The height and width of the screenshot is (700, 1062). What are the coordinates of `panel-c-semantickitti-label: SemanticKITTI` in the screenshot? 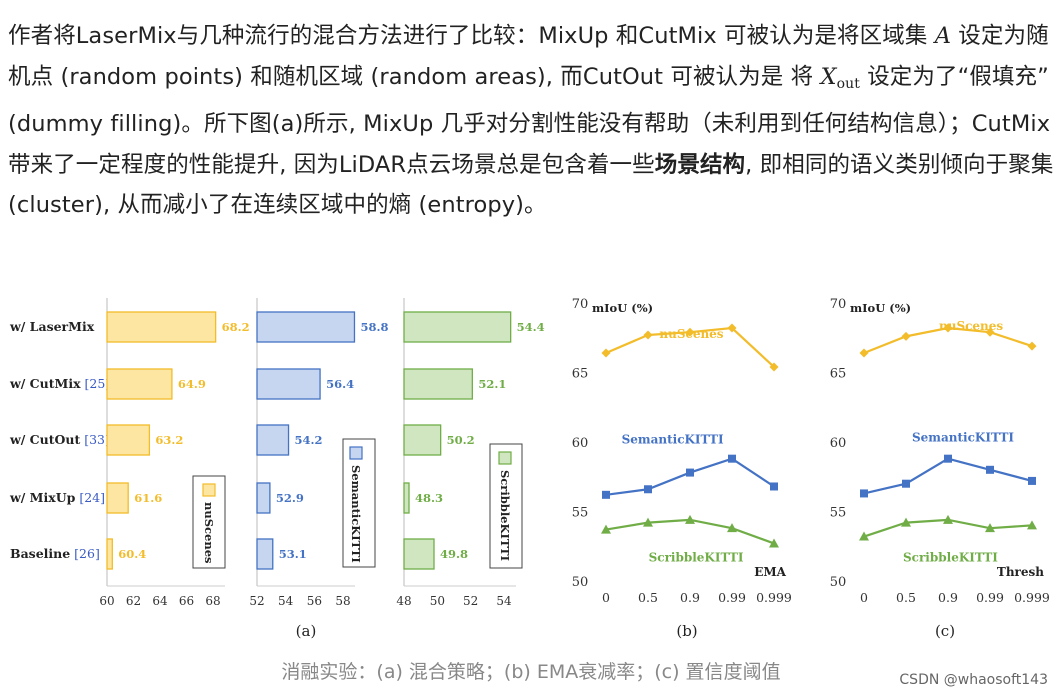 It's located at (963, 437).